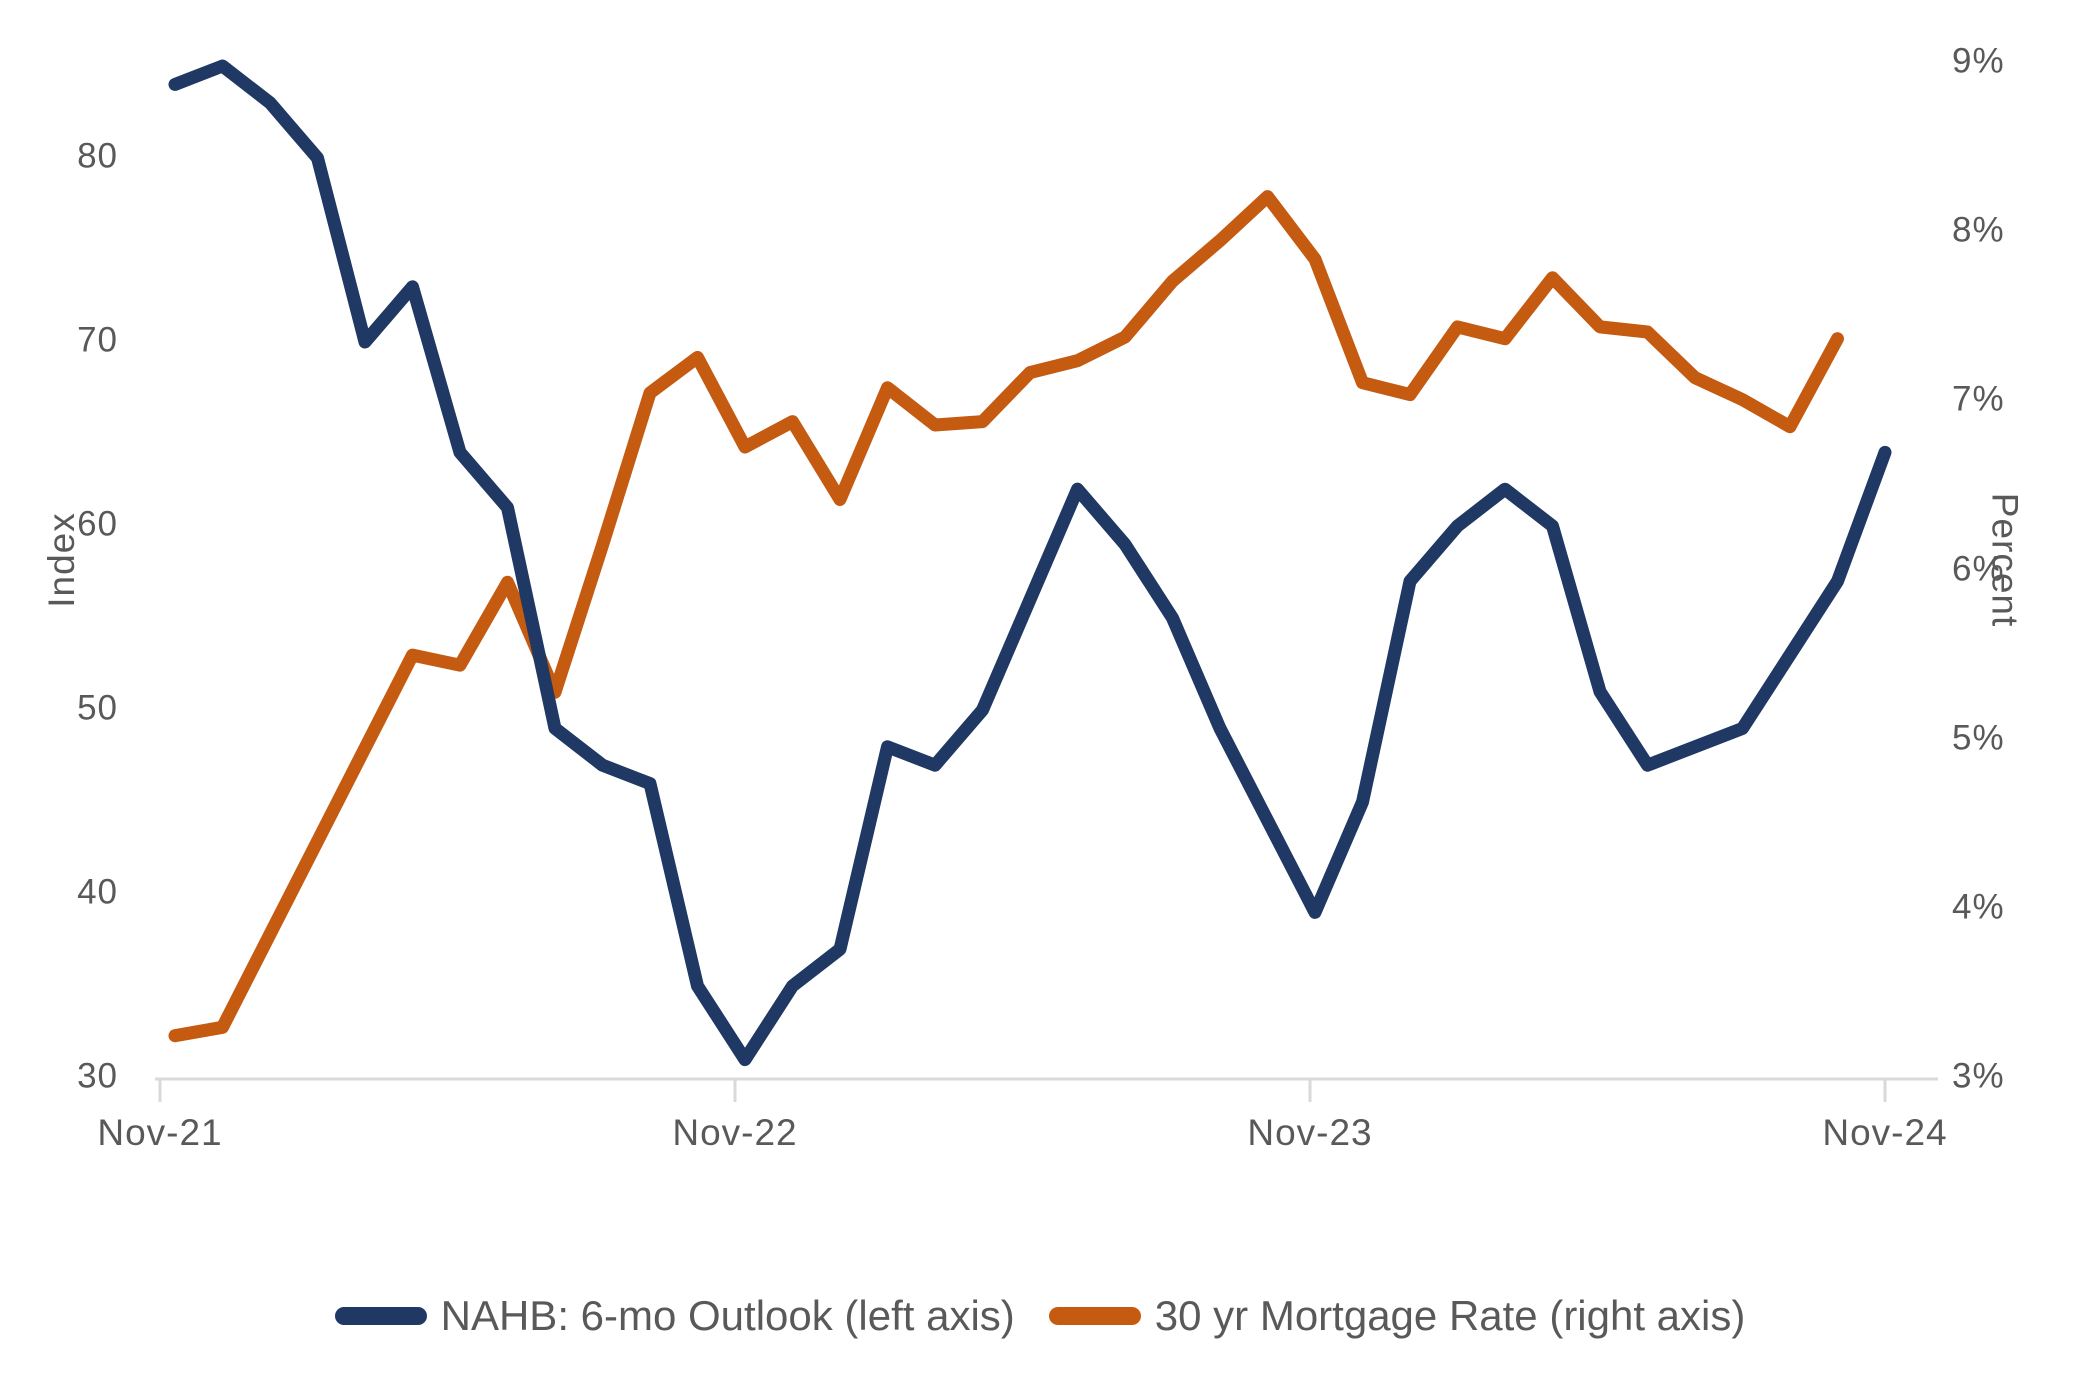 This screenshot has height=1382, width=2080. What do you see at coordinates (1978, 1076) in the screenshot?
I see `right-axis-tick-label: 3%` at bounding box center [1978, 1076].